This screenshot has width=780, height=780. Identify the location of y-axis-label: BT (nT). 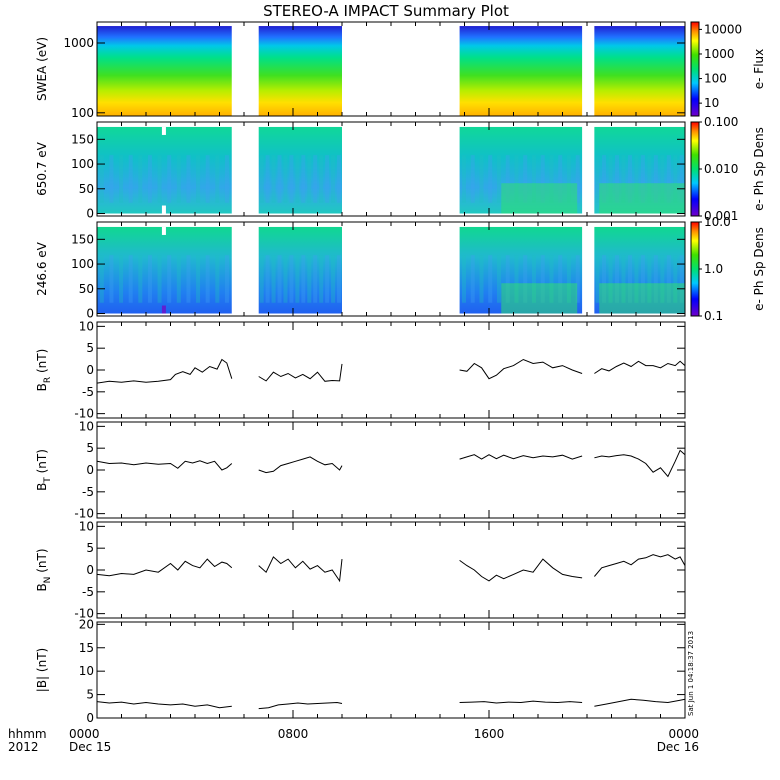
(44, 470).